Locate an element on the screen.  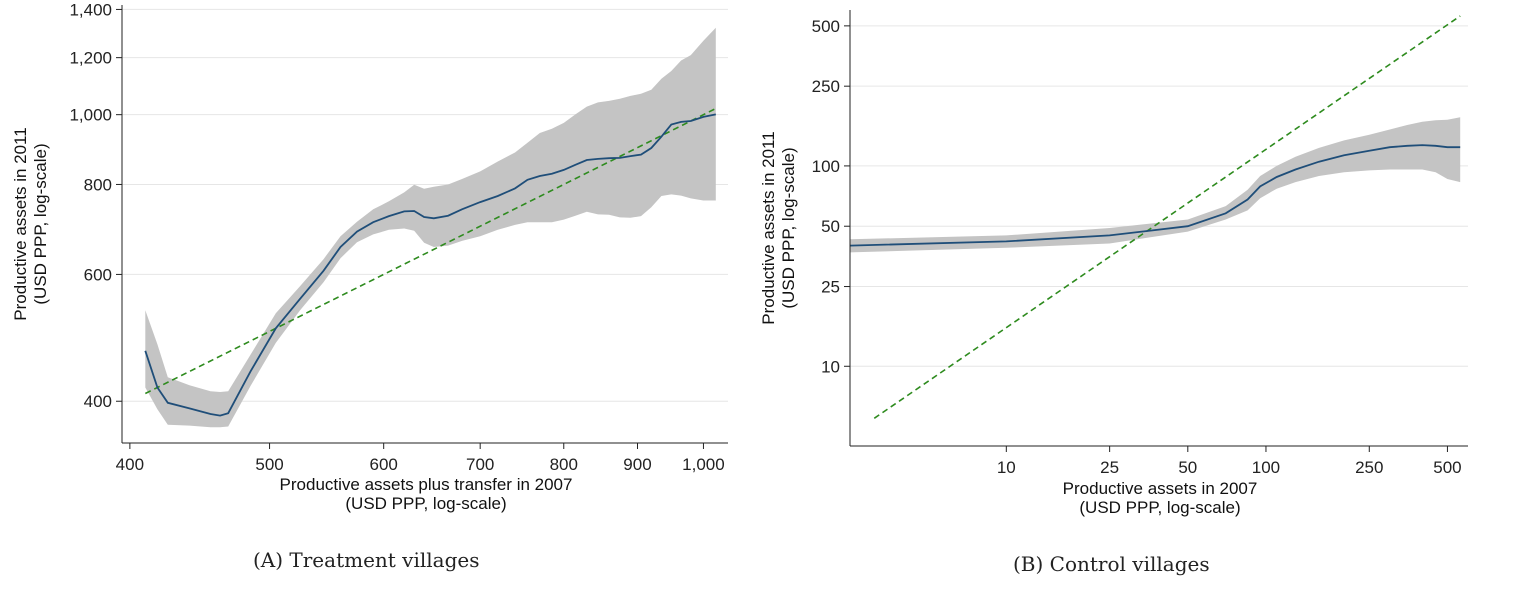
x-tick-label: 700 is located at coordinates (480, 464).